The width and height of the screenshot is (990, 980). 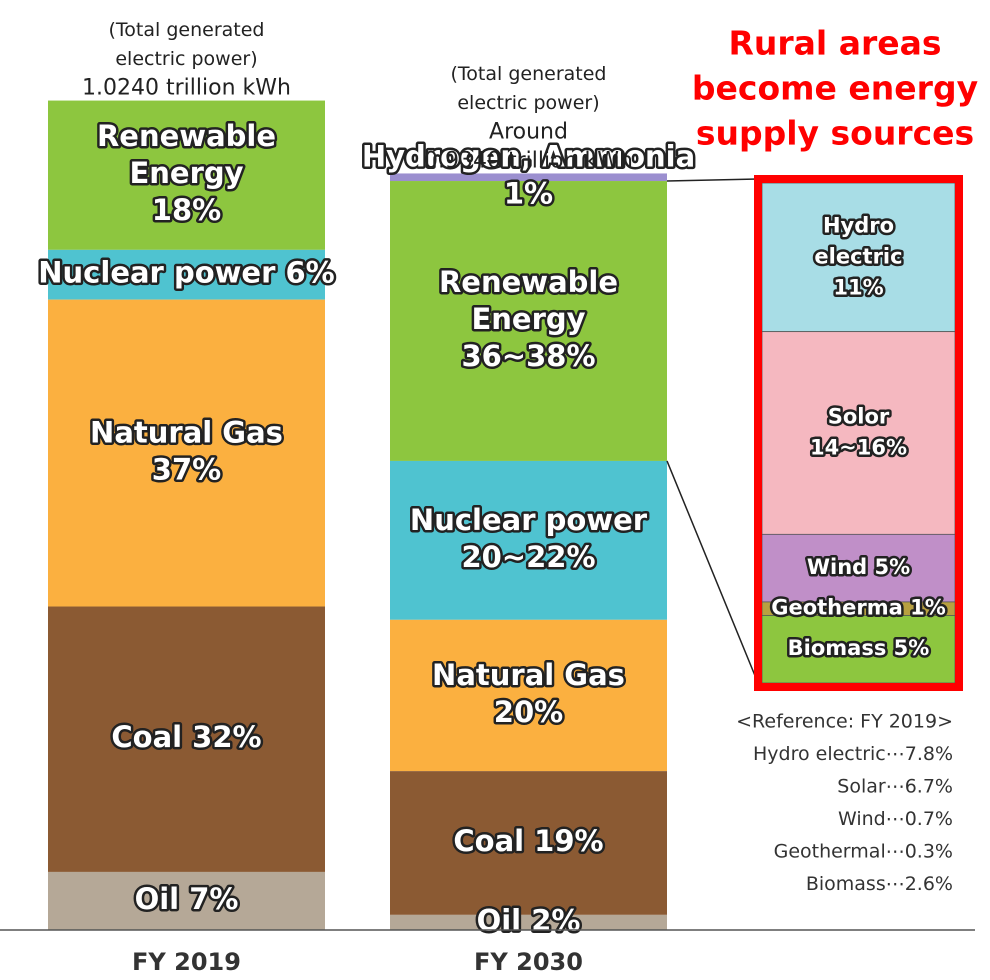 What do you see at coordinates (858, 608) in the screenshot?
I see `breakdown-label: Geotherma 1%` at bounding box center [858, 608].